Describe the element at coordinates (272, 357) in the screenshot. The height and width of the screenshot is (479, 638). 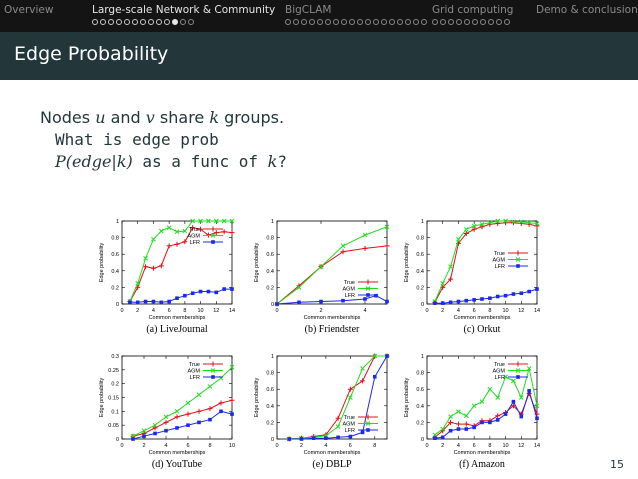
I see `y-tick-label: 1` at that location.